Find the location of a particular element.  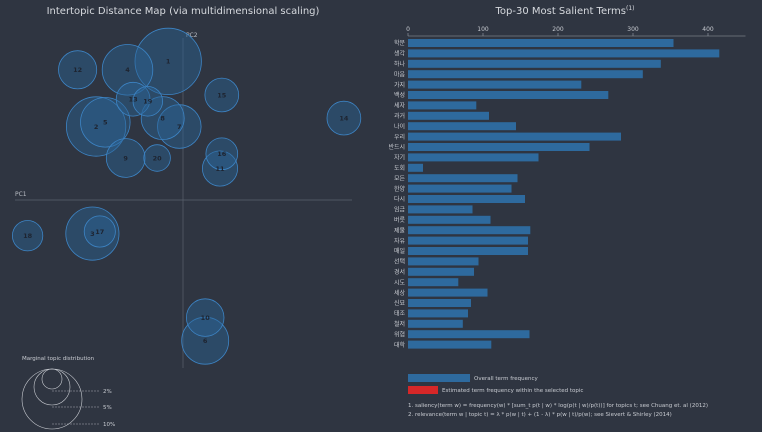

term-label-26: 태조 is located at coordinates (400, 314).